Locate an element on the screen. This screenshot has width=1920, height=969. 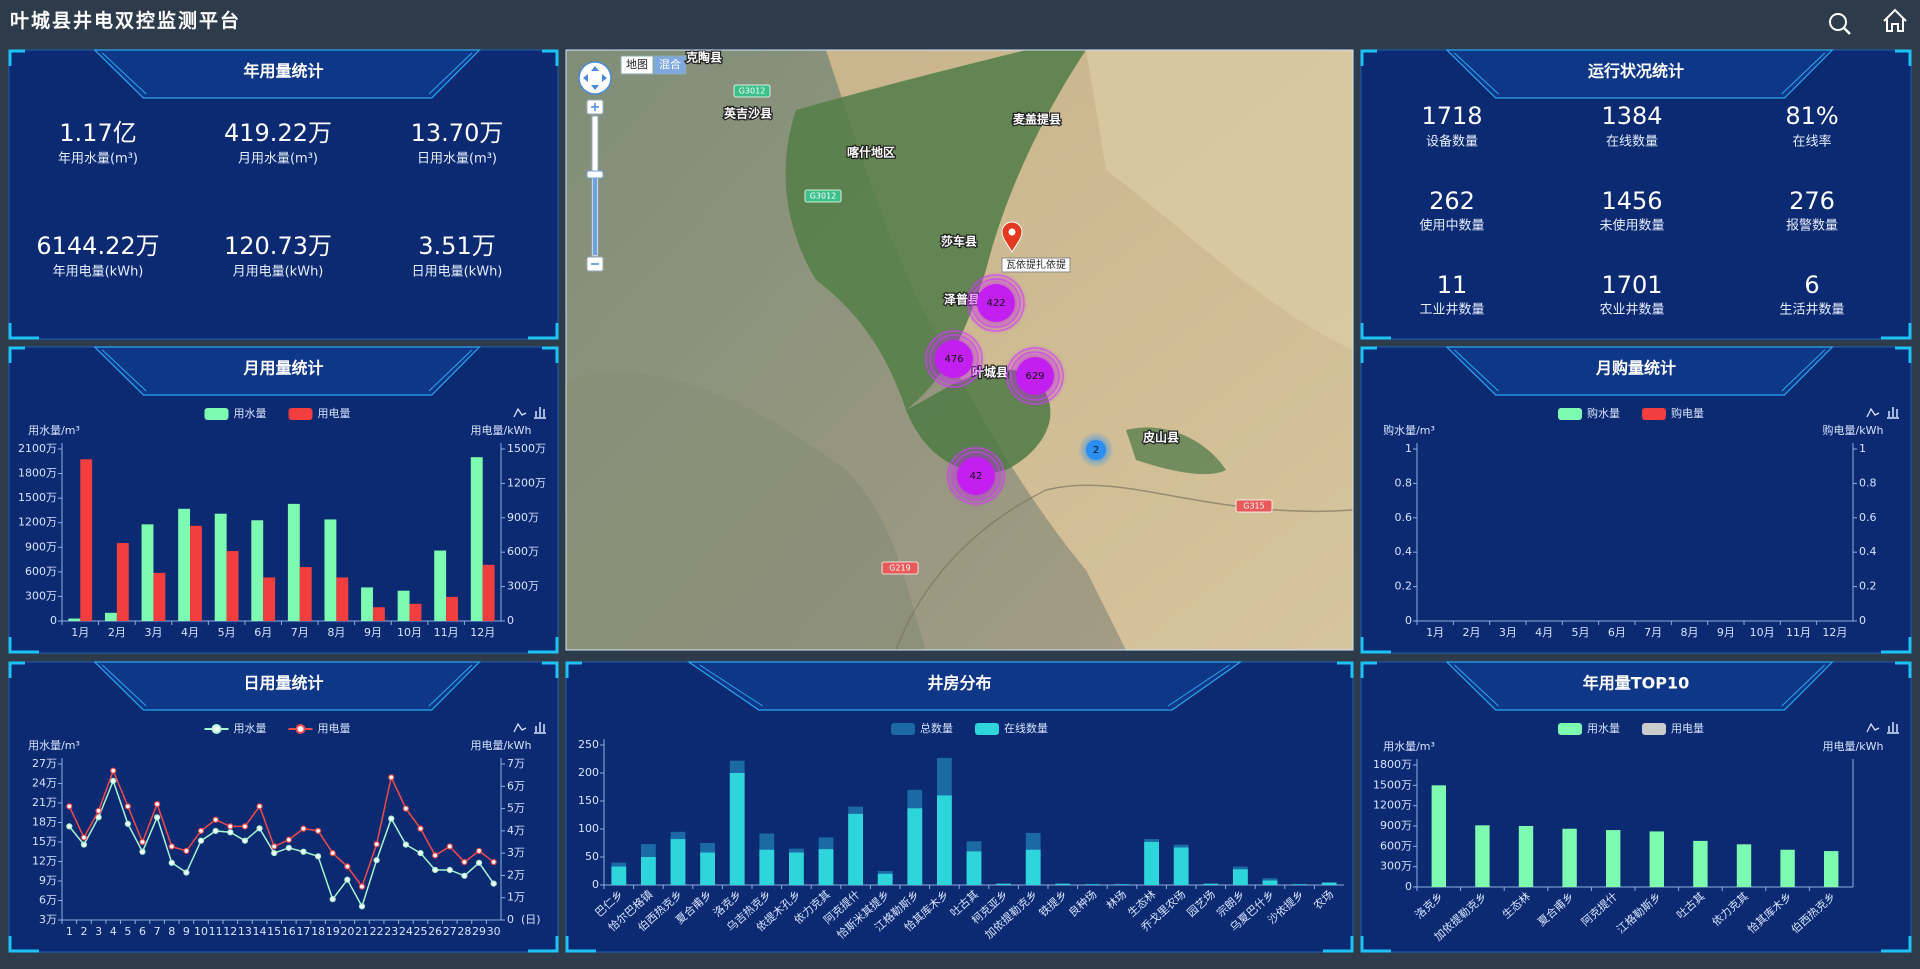
cluster-count: 476 is located at coordinates (953, 359).